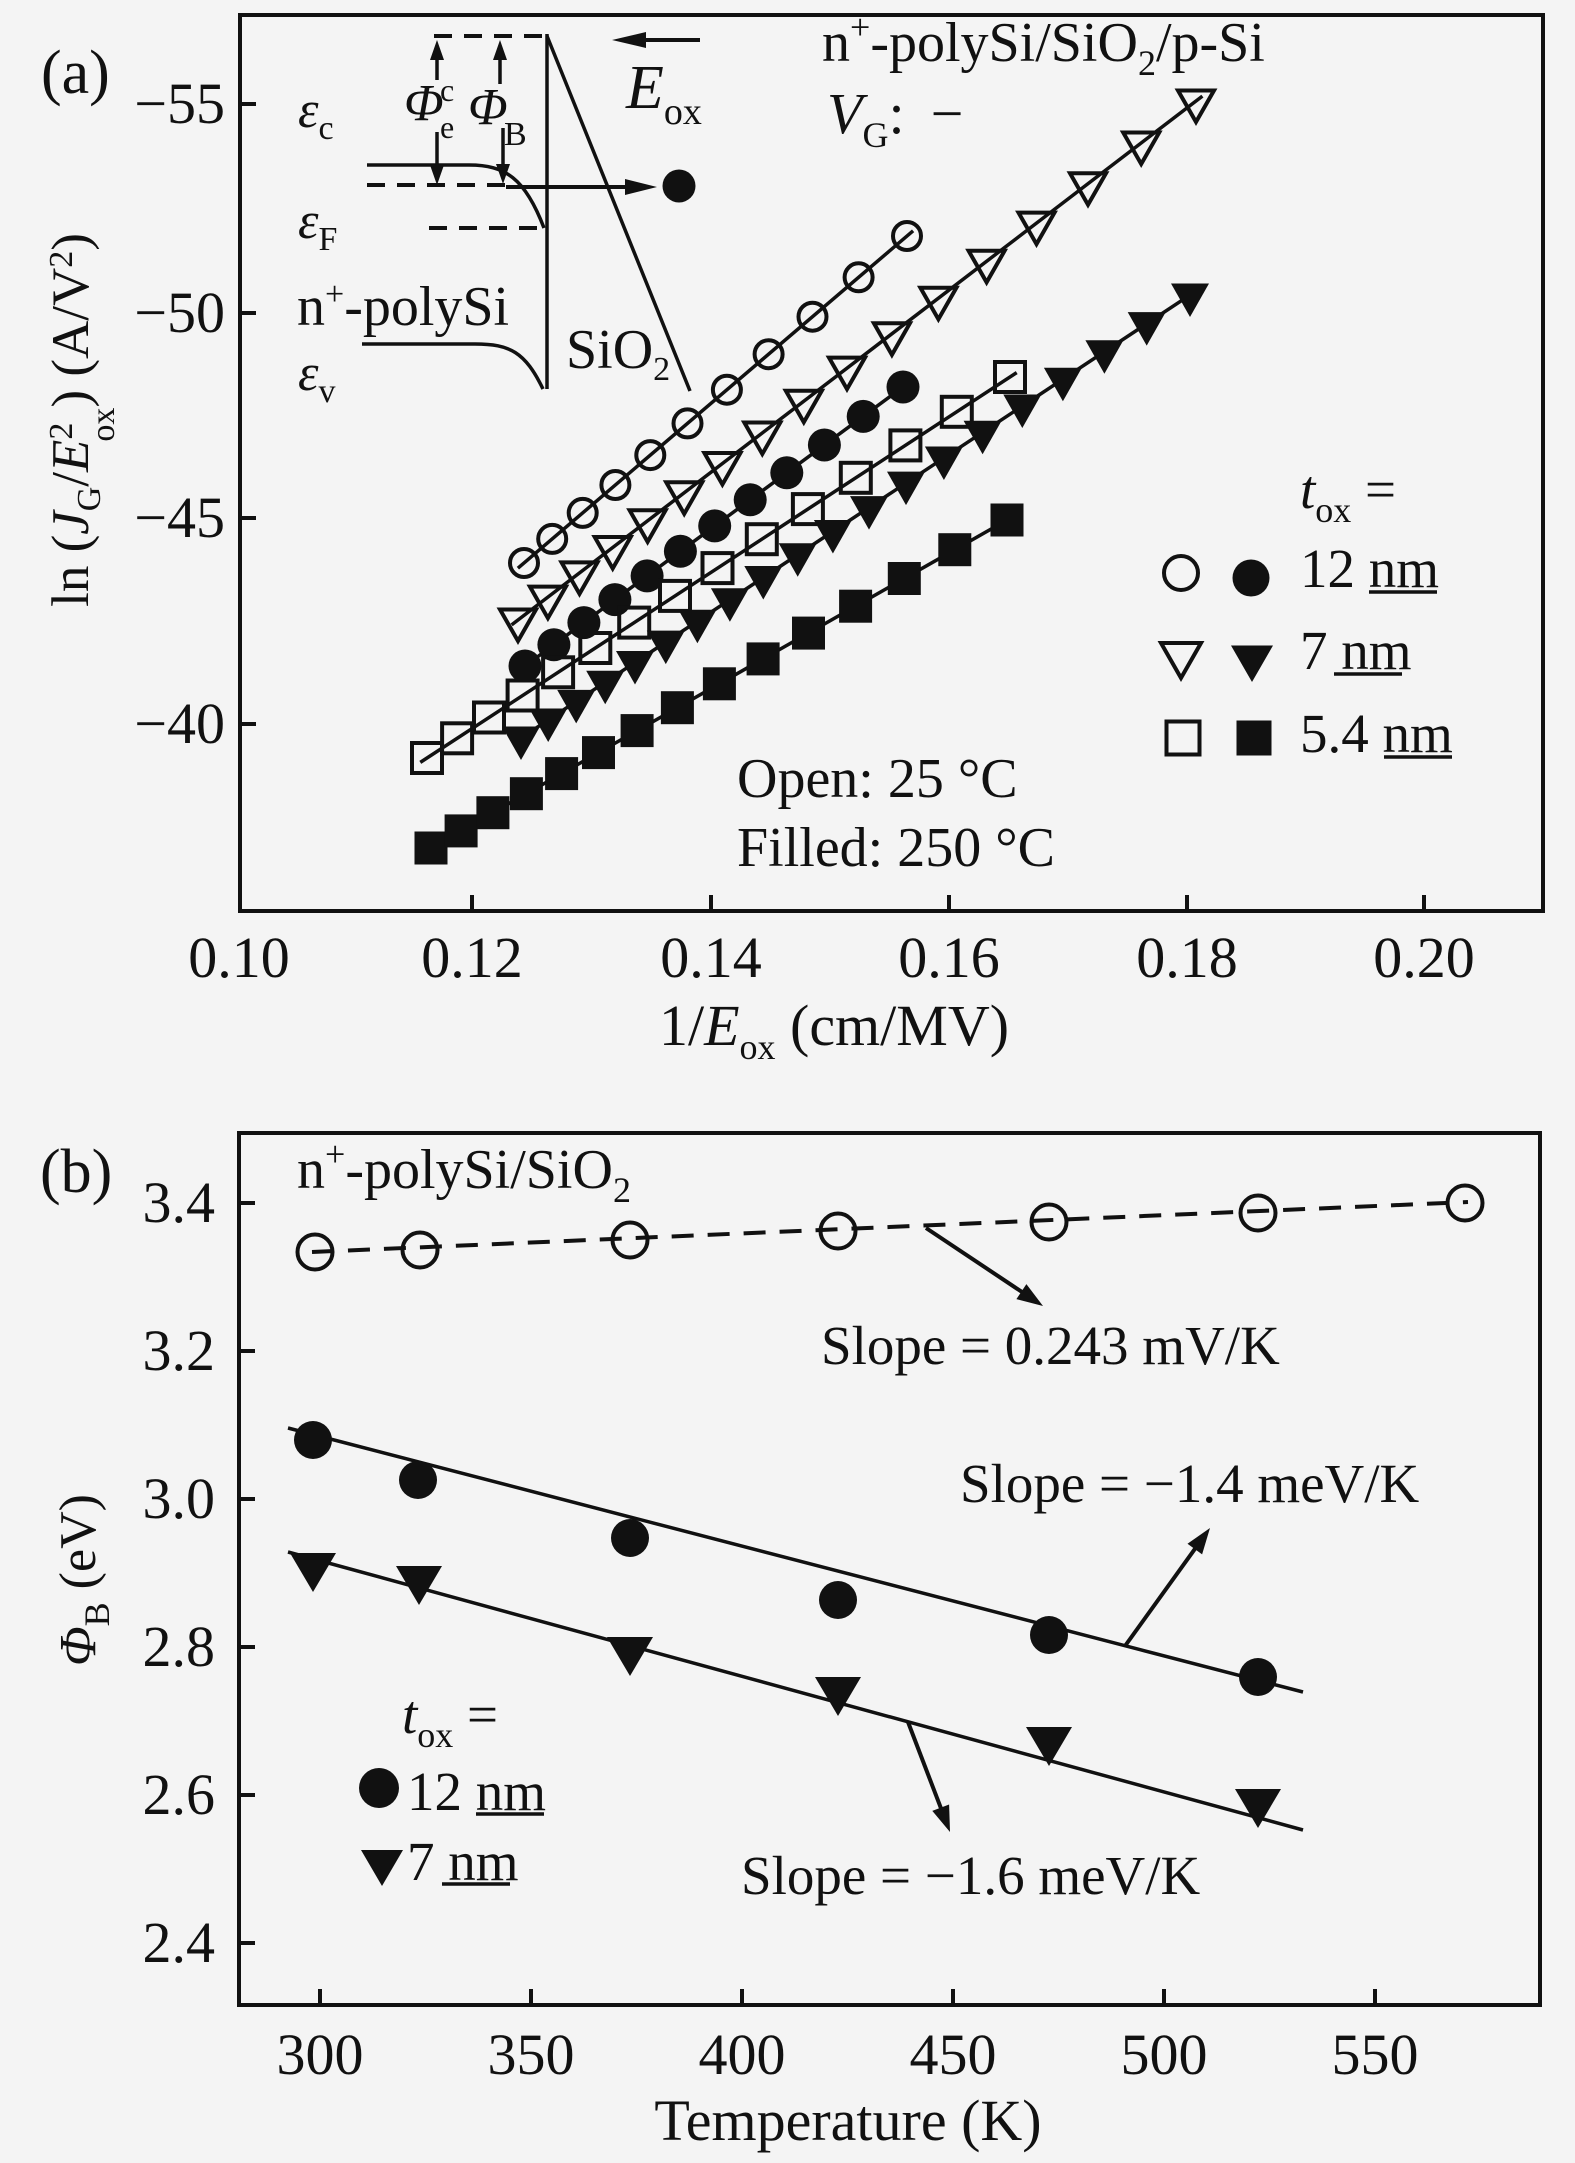  I want to click on svg-text: 0.20, so click(1424, 957).